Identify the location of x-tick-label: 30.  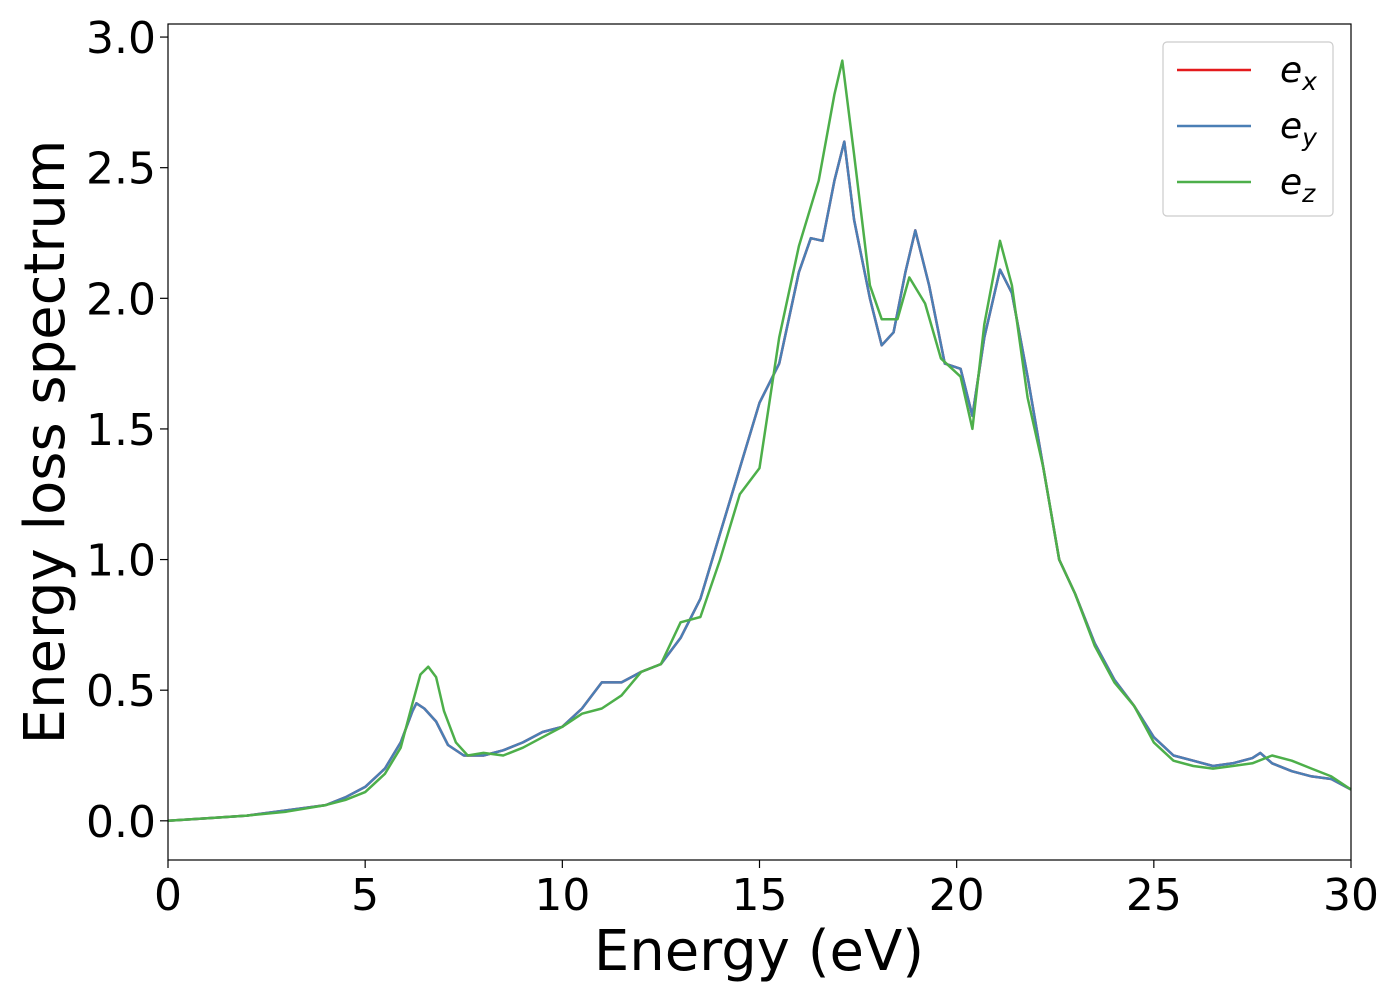
(1351, 895).